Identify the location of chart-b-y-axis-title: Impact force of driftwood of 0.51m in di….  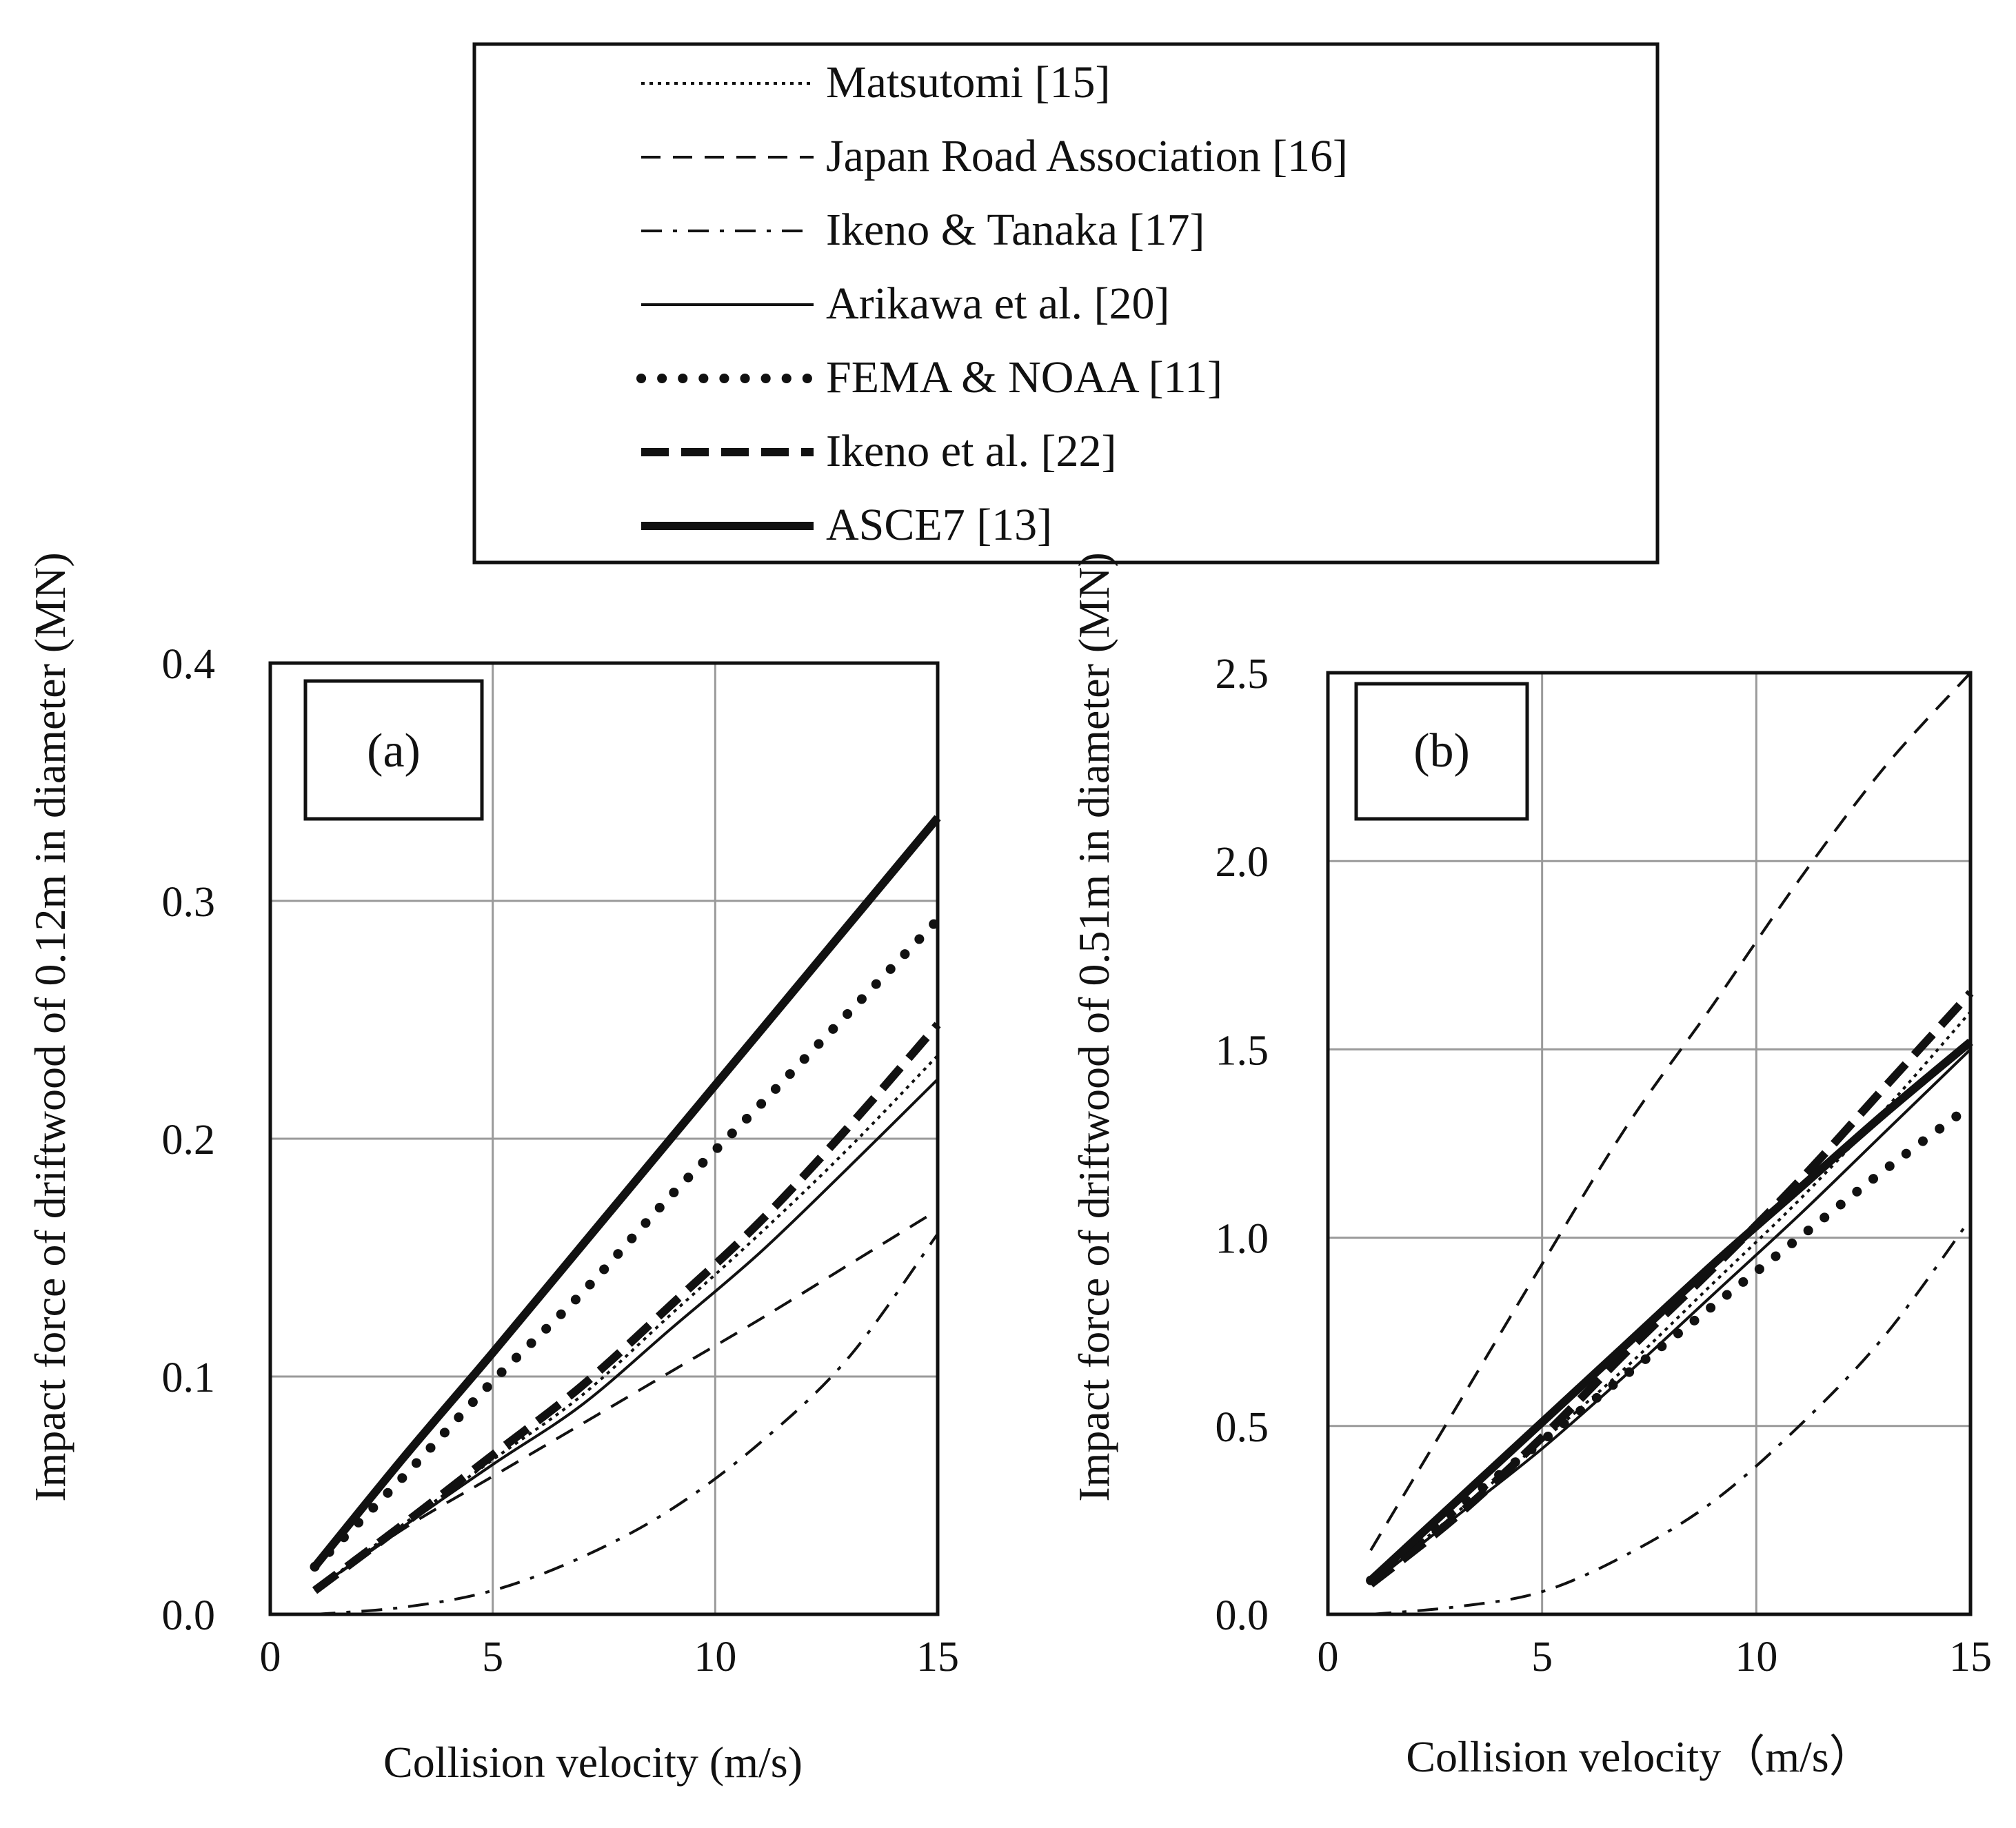
(1093, 1026).